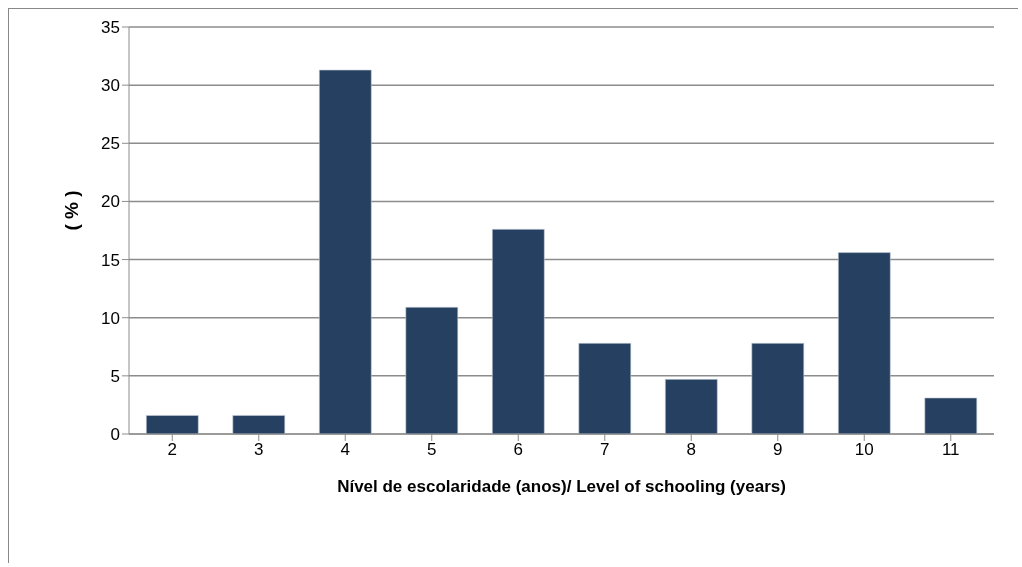 The image size is (1022, 567). What do you see at coordinates (864, 450) in the screenshot?
I see `x-tick-label: 10` at bounding box center [864, 450].